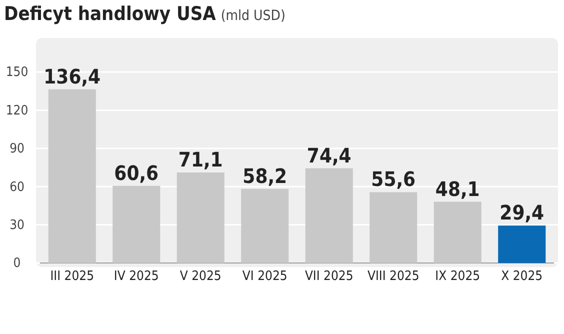 Image resolution: width=564 pixels, height=334 pixels. Describe the element at coordinates (265, 176) in the screenshot. I see `data-label: 58,2` at that location.